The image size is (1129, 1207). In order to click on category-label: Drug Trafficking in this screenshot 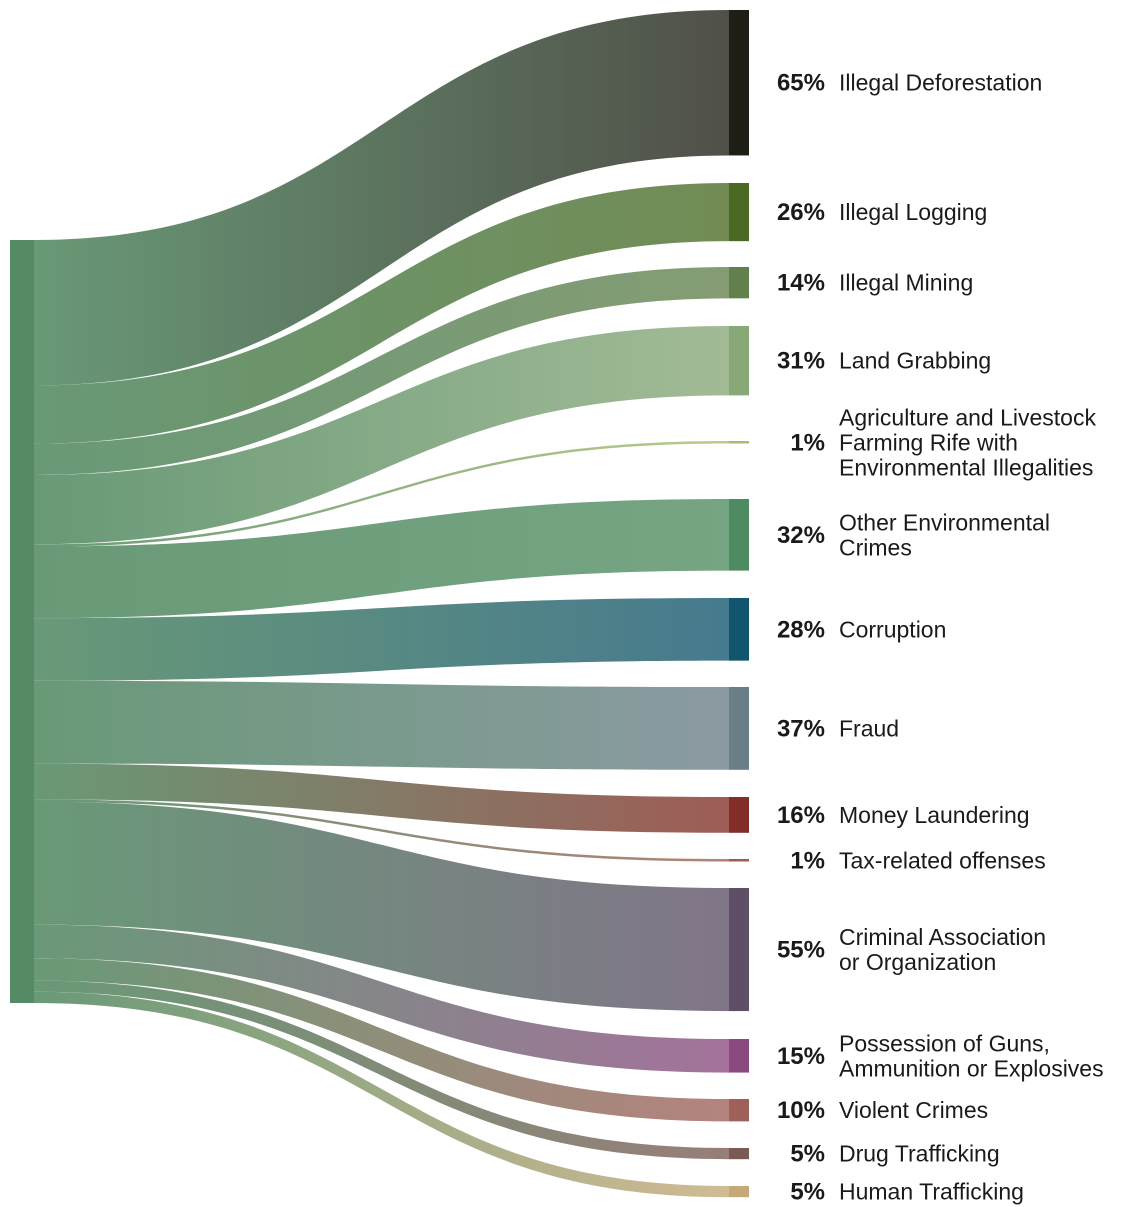, I will do `click(919, 1154)`.